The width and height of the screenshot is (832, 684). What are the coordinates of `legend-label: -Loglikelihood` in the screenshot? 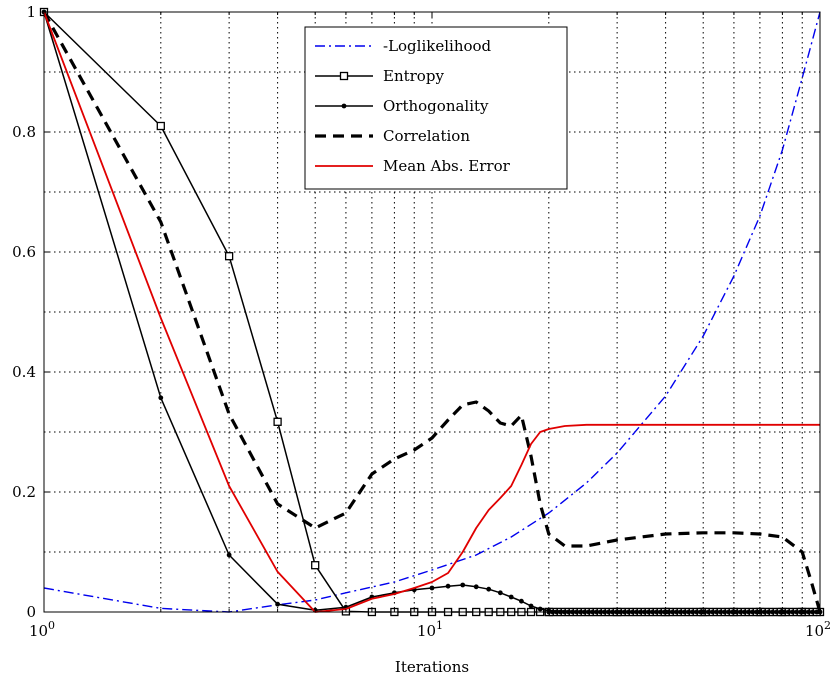 It's located at (437, 46).